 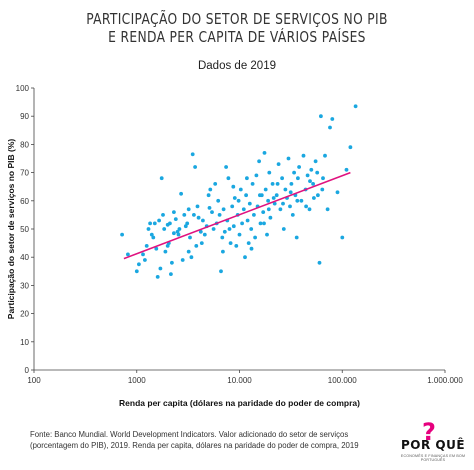 I want to click on y-tick-label: 0, so click(x=27, y=370).